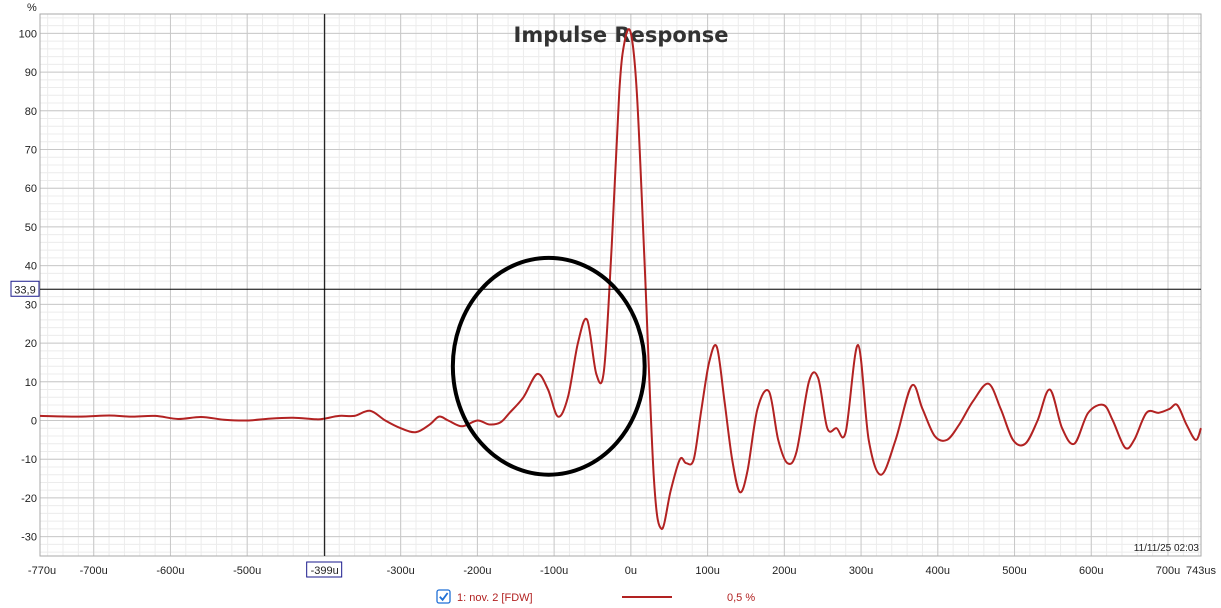  I want to click on y-tick-label: 40, so click(31, 267).